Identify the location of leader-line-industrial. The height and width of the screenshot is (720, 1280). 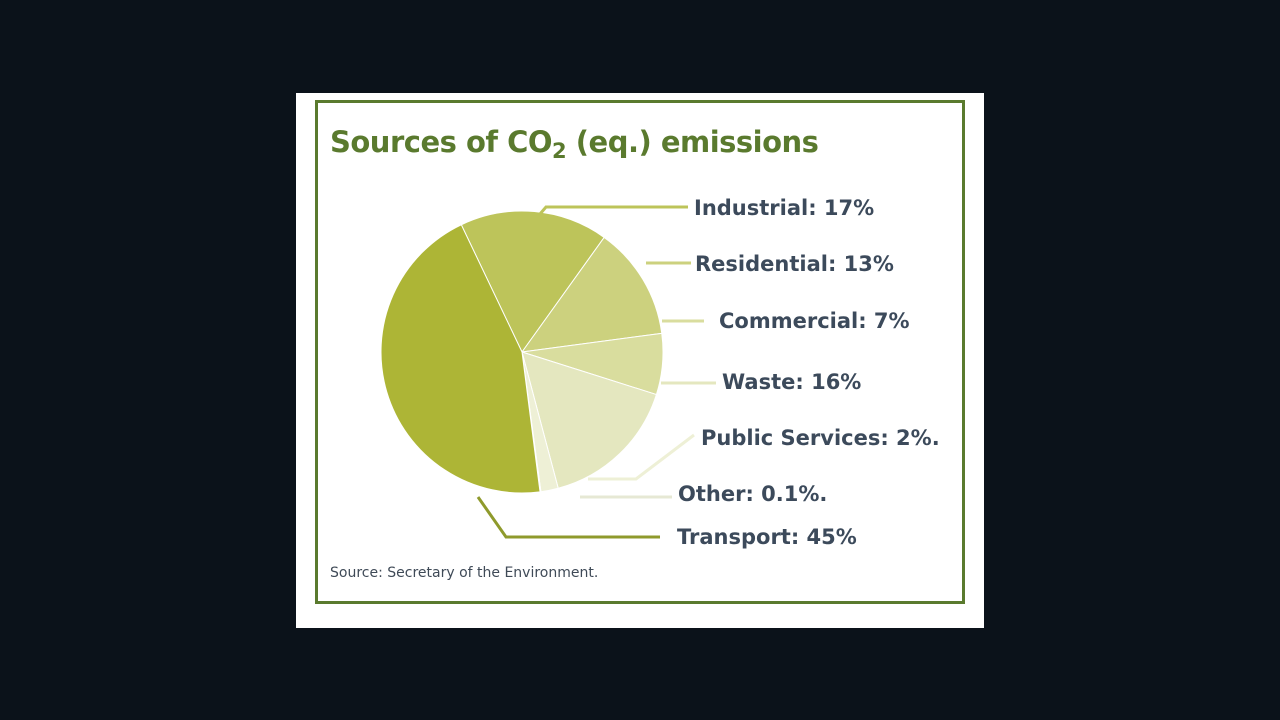
(613, 210).